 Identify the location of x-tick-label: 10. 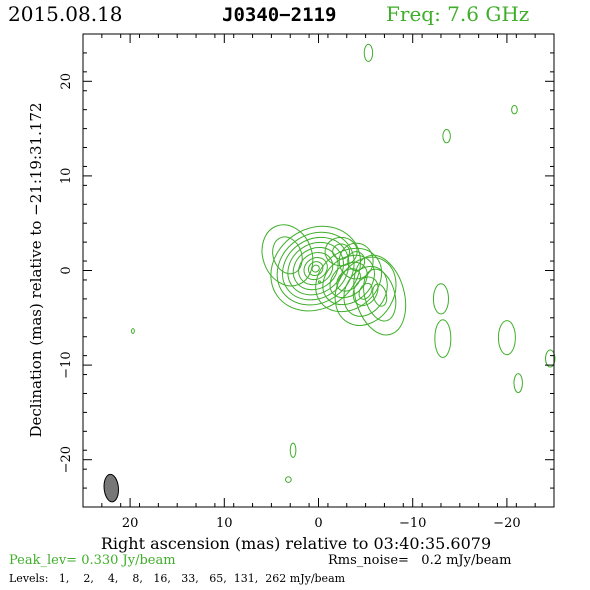
(224, 523).